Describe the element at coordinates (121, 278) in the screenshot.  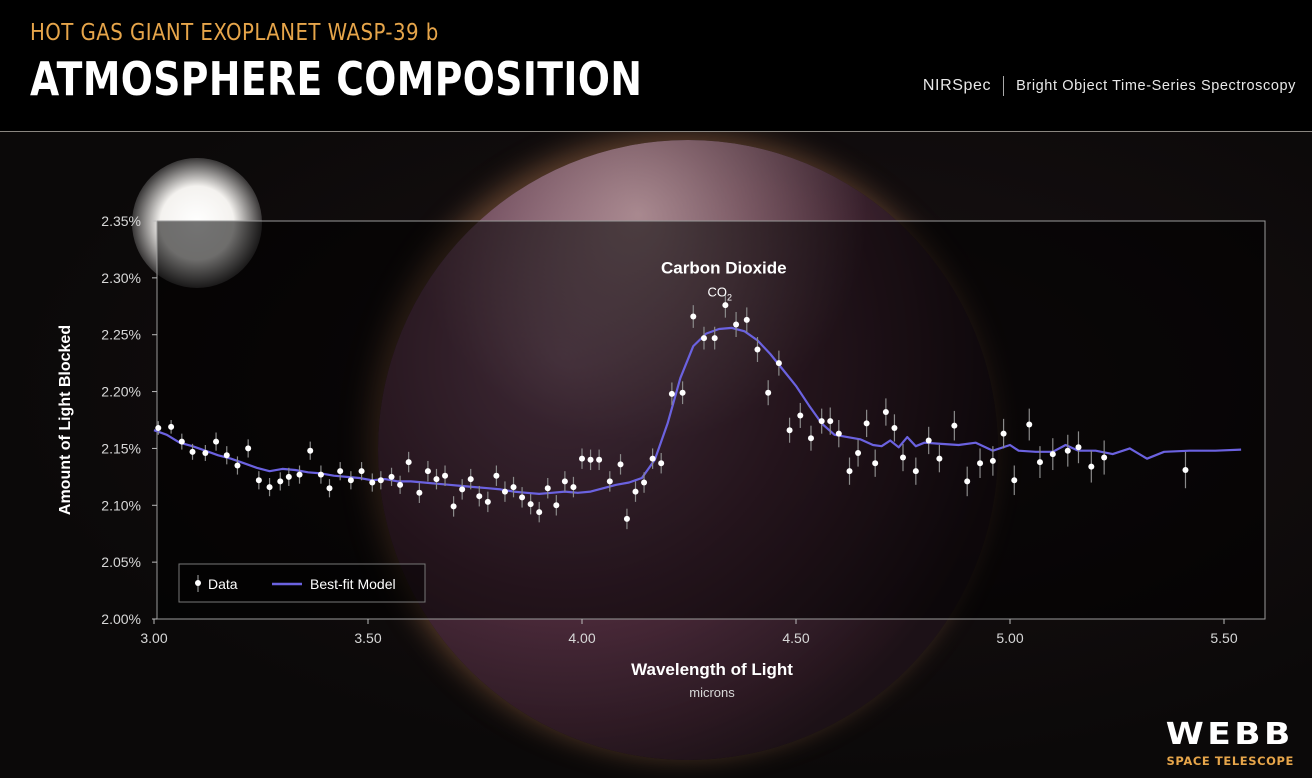
I see `y-tick-label: 2.30%` at that location.